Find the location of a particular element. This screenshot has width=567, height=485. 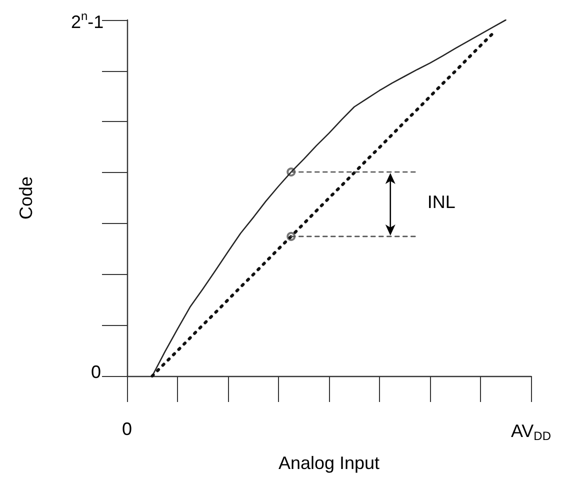

x-axis-title: Analog Input is located at coordinates (329, 463).